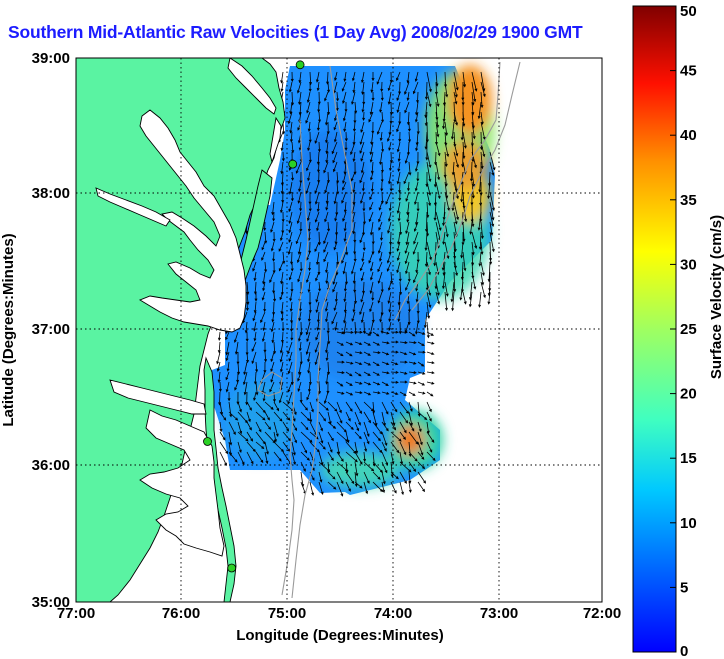 The width and height of the screenshot is (724, 659). What do you see at coordinates (181, 613) in the screenshot?
I see `x-tick-label: 76:00` at bounding box center [181, 613].